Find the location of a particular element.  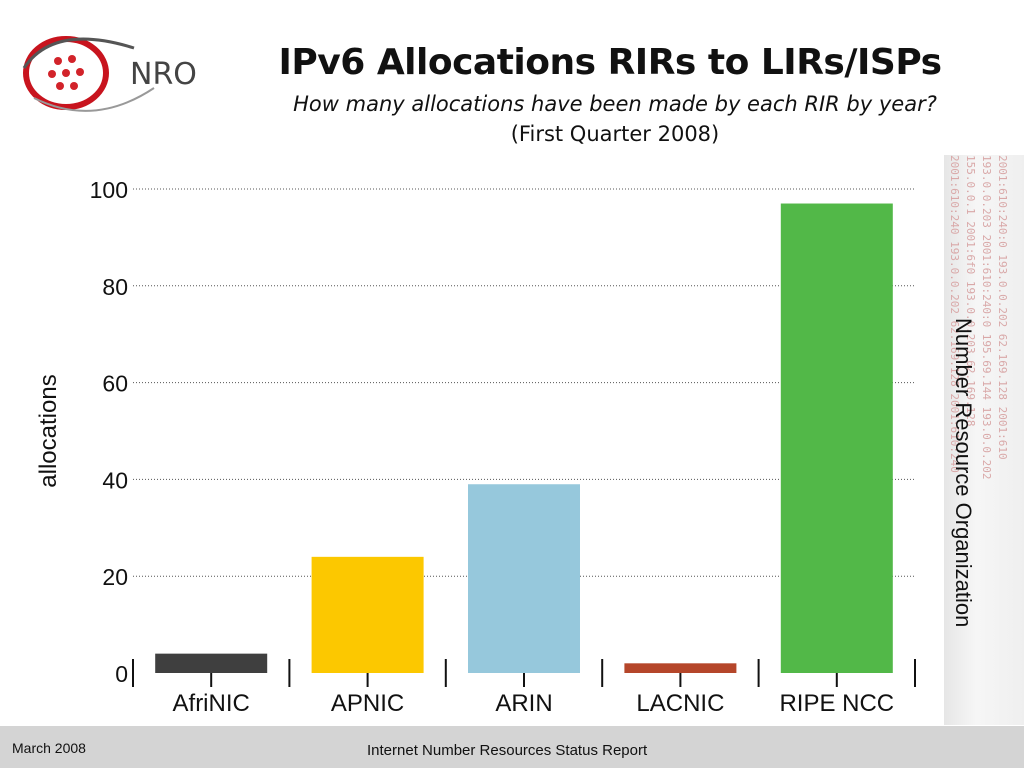

organization-side-label: Number Resource Organization is located at coordinates (963, 473).